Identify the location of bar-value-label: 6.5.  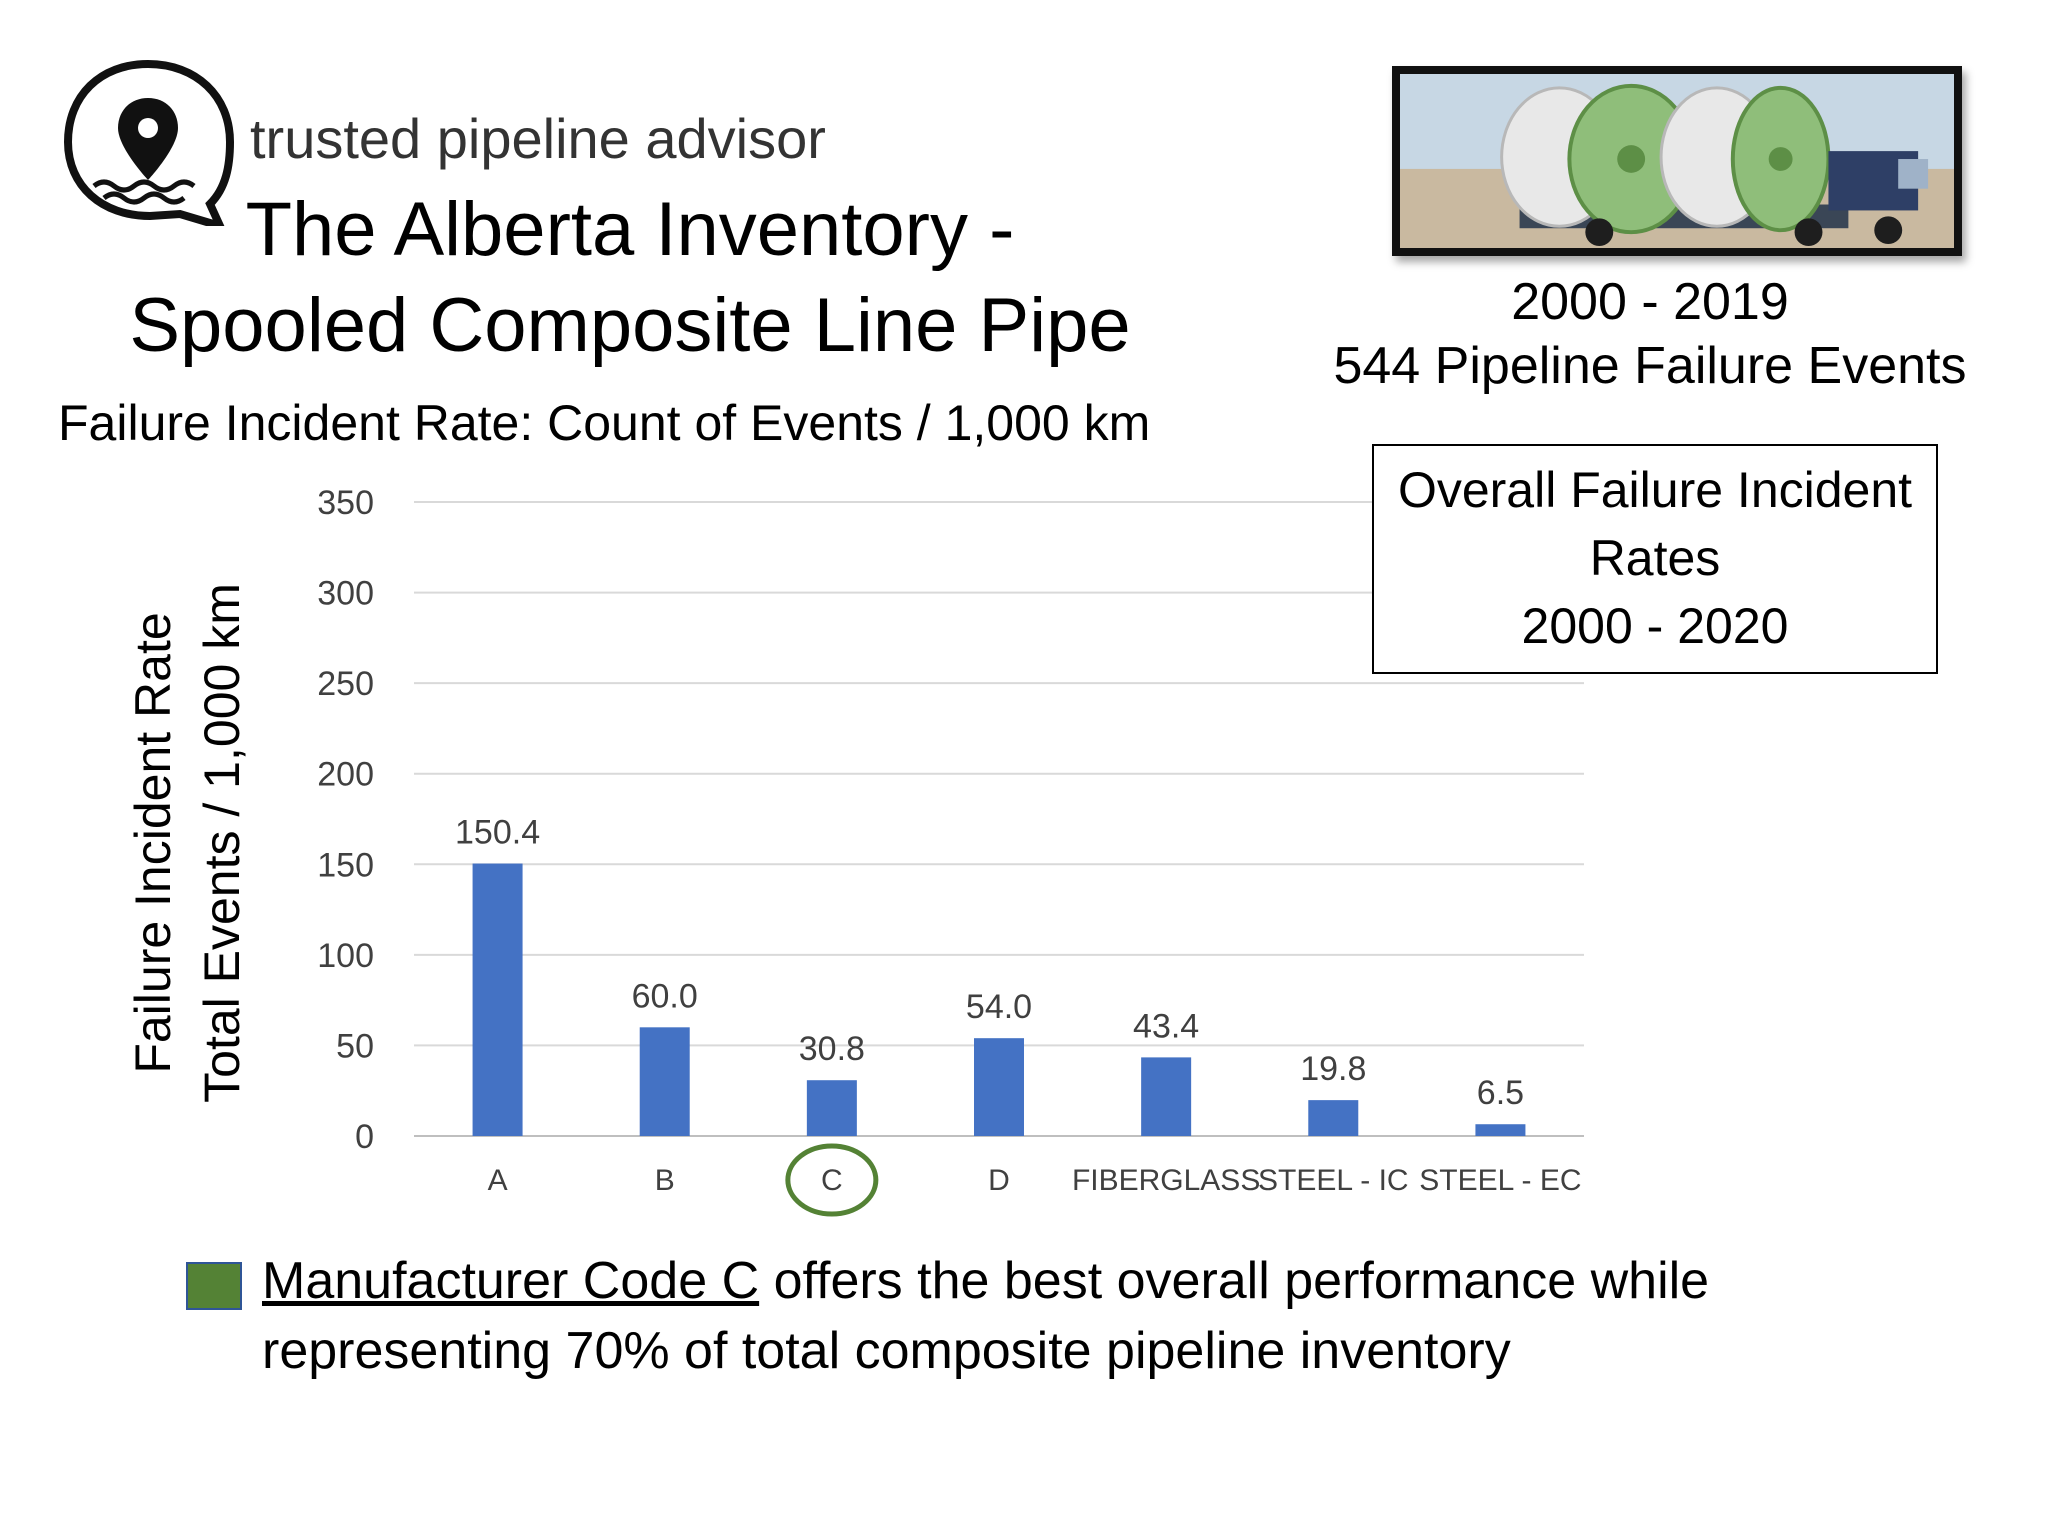
(1500, 1093).